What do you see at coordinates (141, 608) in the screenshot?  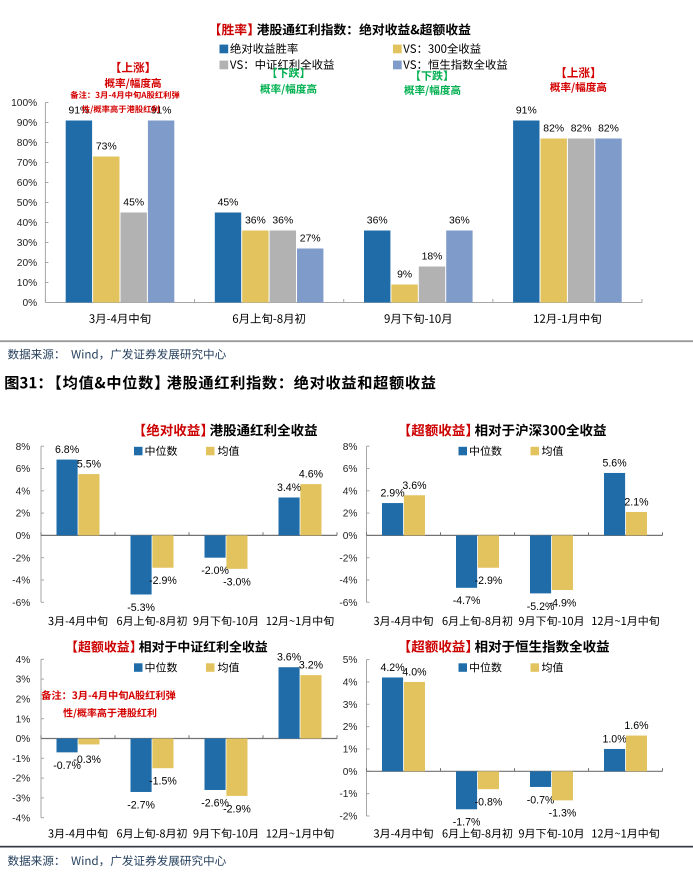 I see `svg-text: -5.3%` at bounding box center [141, 608].